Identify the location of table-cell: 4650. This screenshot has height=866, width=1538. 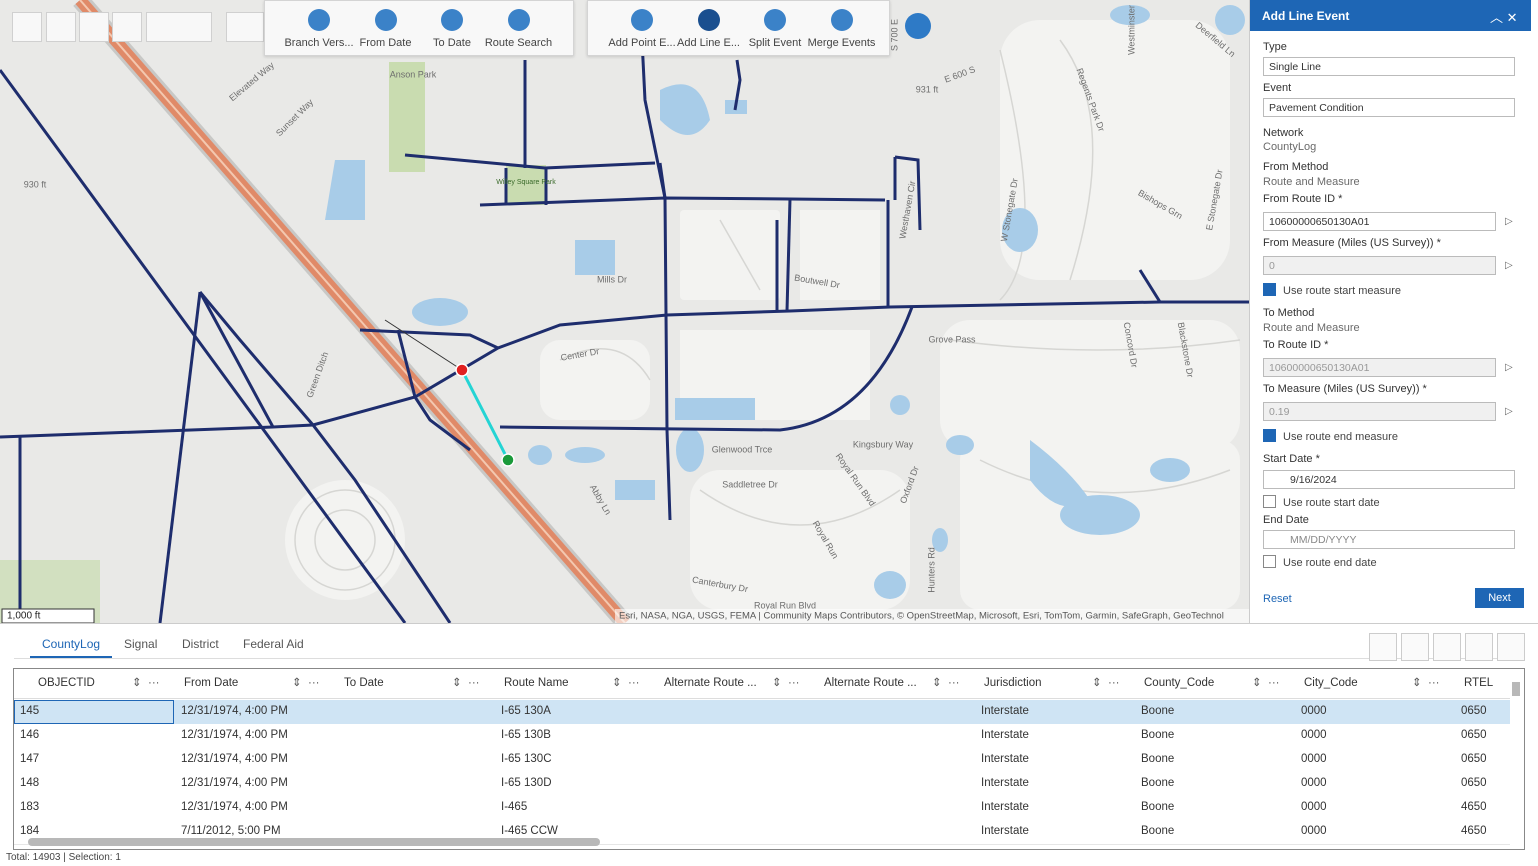
(1474, 807).